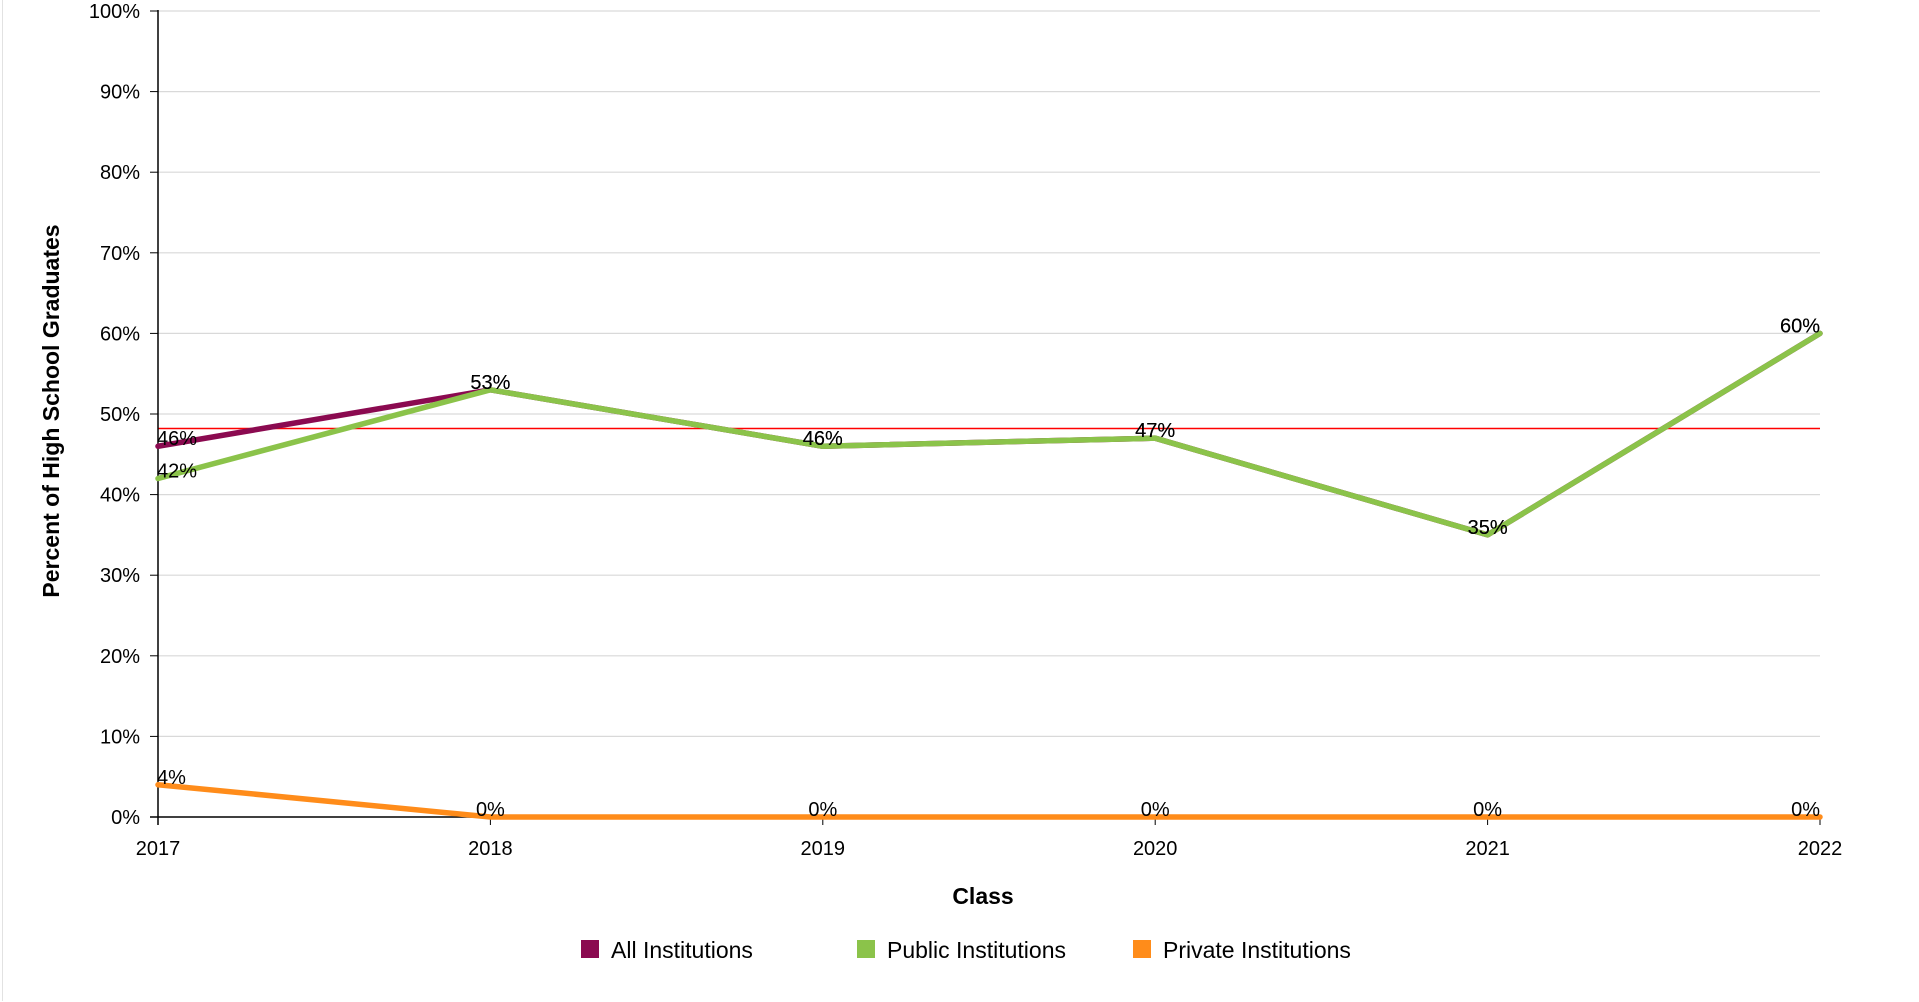 This screenshot has width=1919, height=1002. I want to click on x-tick-label: 2018, so click(490, 849).